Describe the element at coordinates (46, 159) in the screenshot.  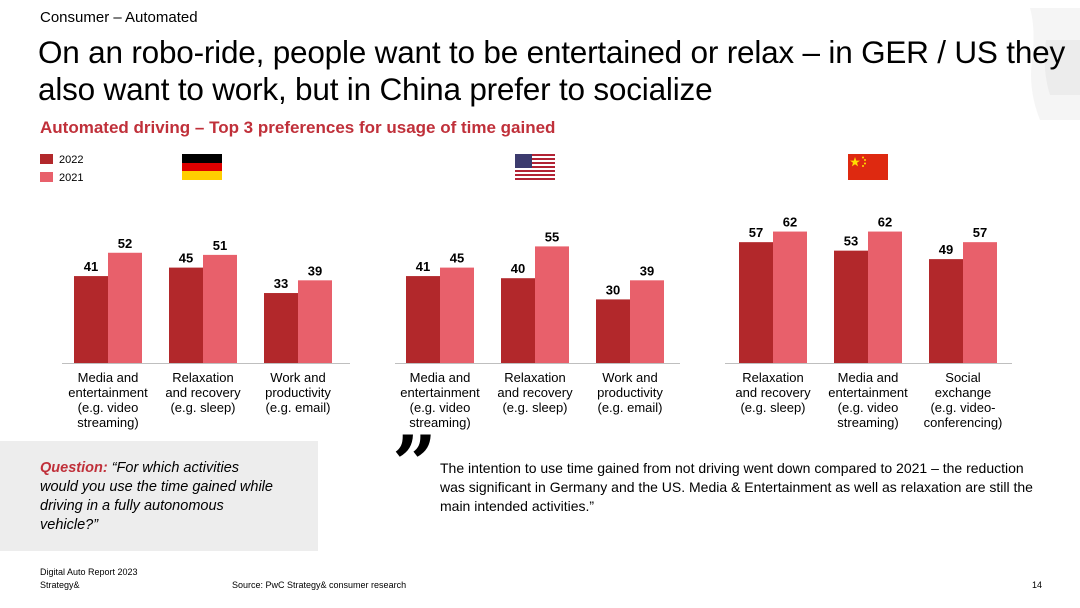
I see `legend-swatch-2022` at that location.